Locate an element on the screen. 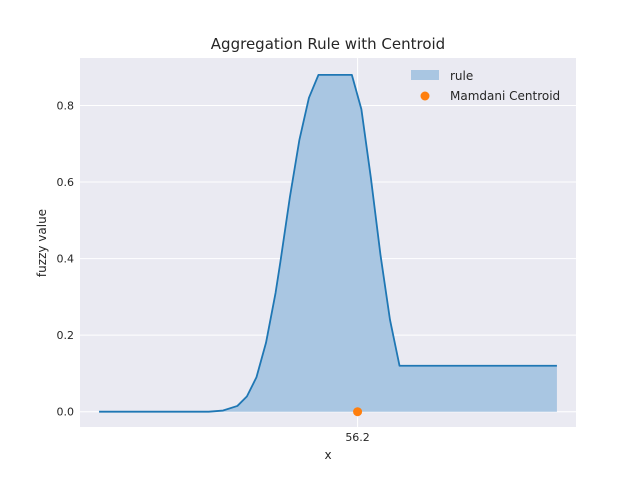 Image resolution: width=640 pixels, height=480 pixels. y-axis-label: fuzzy value is located at coordinates (42, 243).